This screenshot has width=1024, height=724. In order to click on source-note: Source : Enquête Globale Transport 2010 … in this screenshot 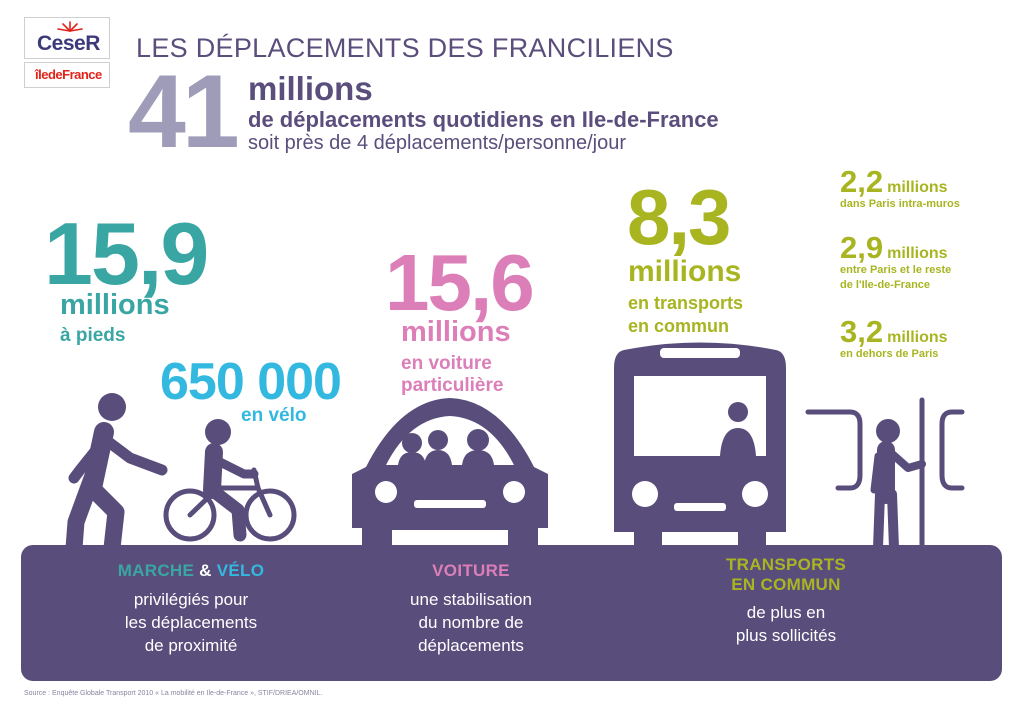, I will do `click(173, 693)`.